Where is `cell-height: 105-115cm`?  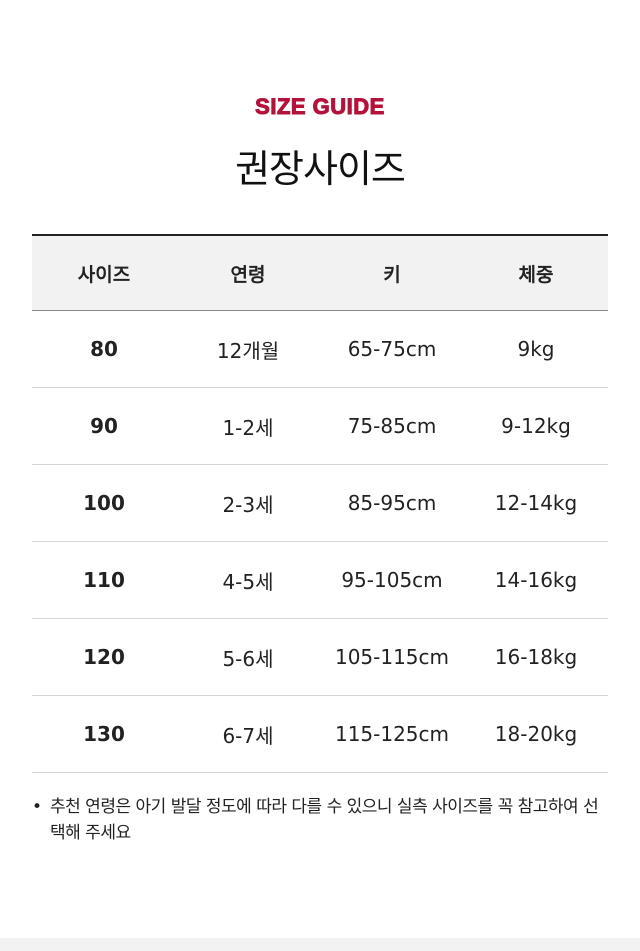
cell-height: 105-115cm is located at coordinates (392, 657).